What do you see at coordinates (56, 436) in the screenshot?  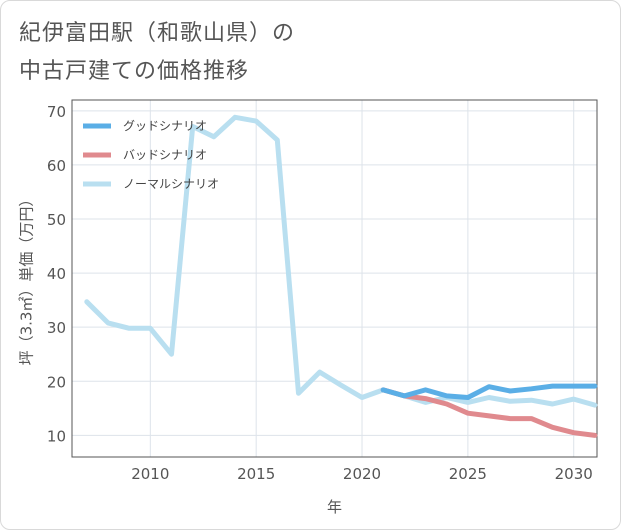 I see `y-tick-label: 10` at bounding box center [56, 436].